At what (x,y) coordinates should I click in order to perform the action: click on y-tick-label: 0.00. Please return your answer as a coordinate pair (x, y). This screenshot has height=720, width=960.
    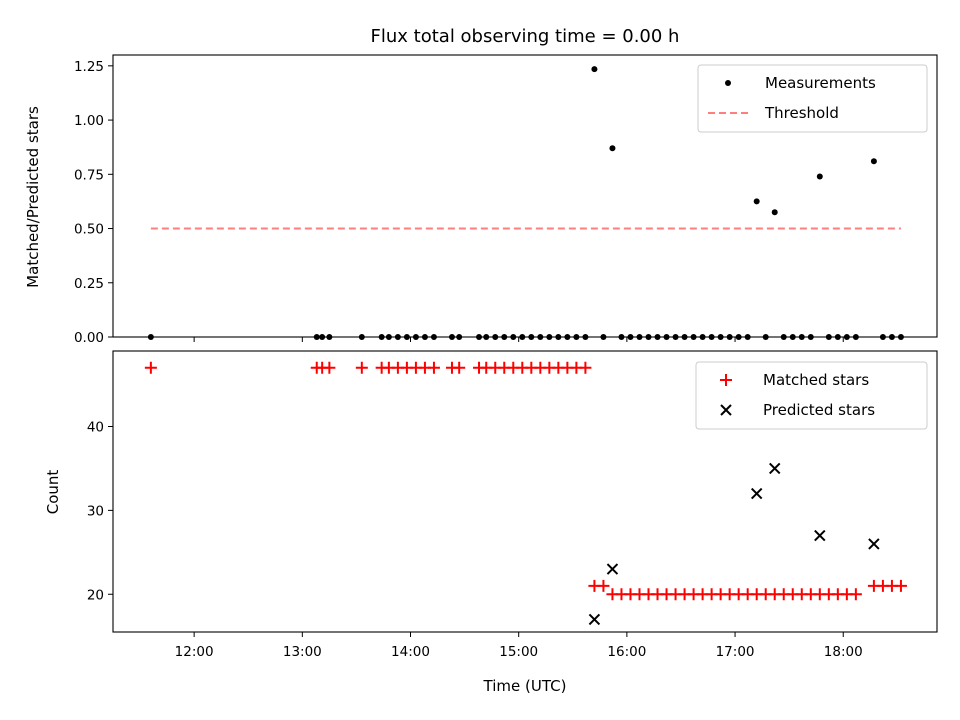
    Looking at the image, I should click on (89, 338).